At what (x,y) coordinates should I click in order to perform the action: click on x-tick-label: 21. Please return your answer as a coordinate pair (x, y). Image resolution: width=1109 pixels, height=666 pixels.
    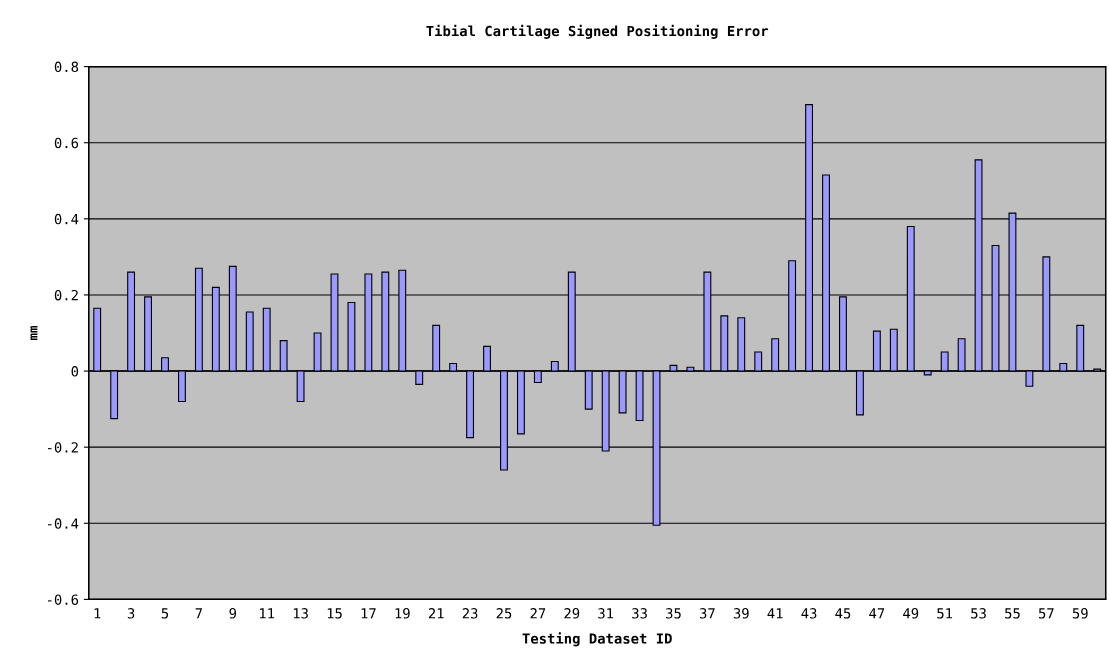
    Looking at the image, I should click on (436, 613).